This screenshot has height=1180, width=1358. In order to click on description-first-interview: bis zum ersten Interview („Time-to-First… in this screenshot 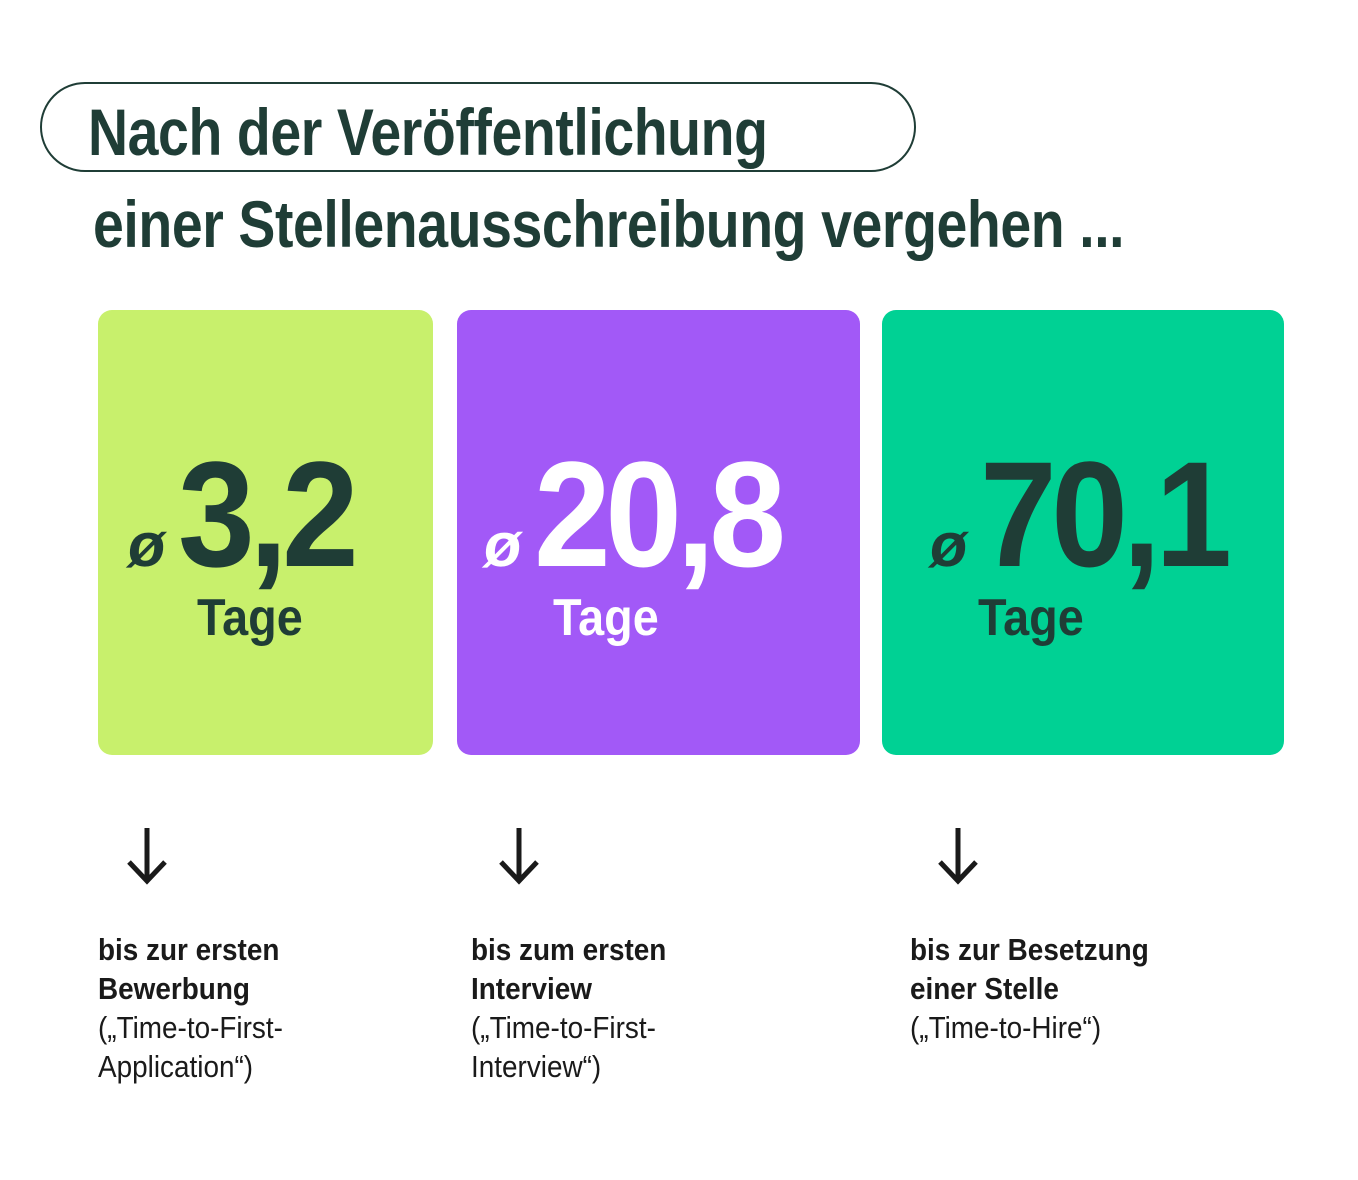, I will do `click(579, 1008)`.